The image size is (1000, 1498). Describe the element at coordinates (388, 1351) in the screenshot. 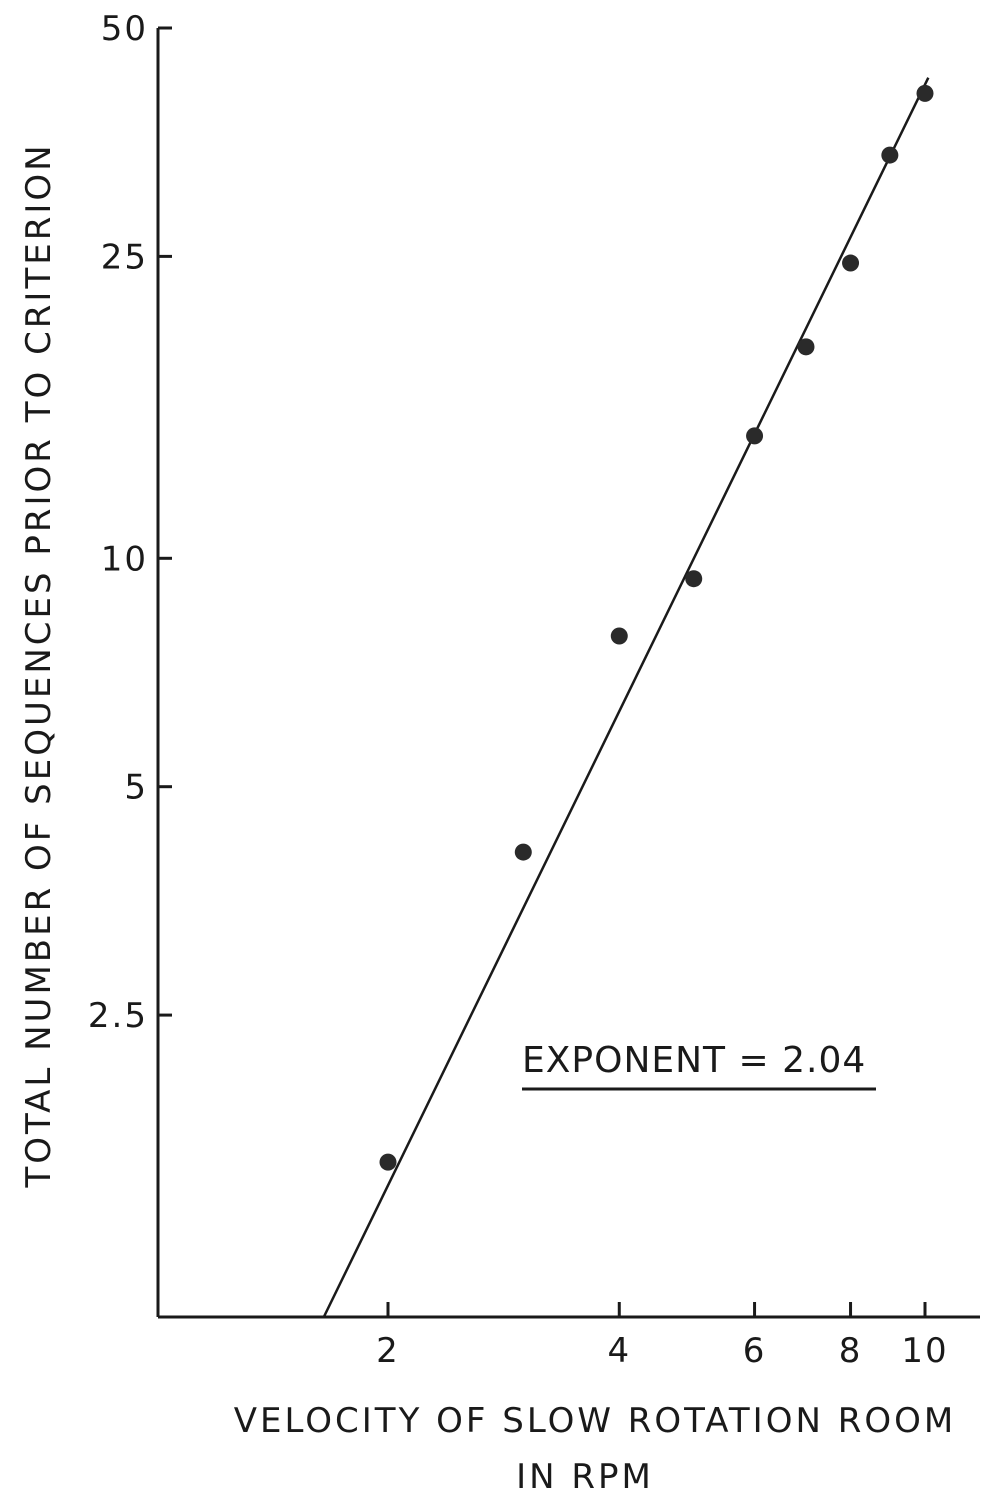

I see `x-tick-label: 2` at that location.